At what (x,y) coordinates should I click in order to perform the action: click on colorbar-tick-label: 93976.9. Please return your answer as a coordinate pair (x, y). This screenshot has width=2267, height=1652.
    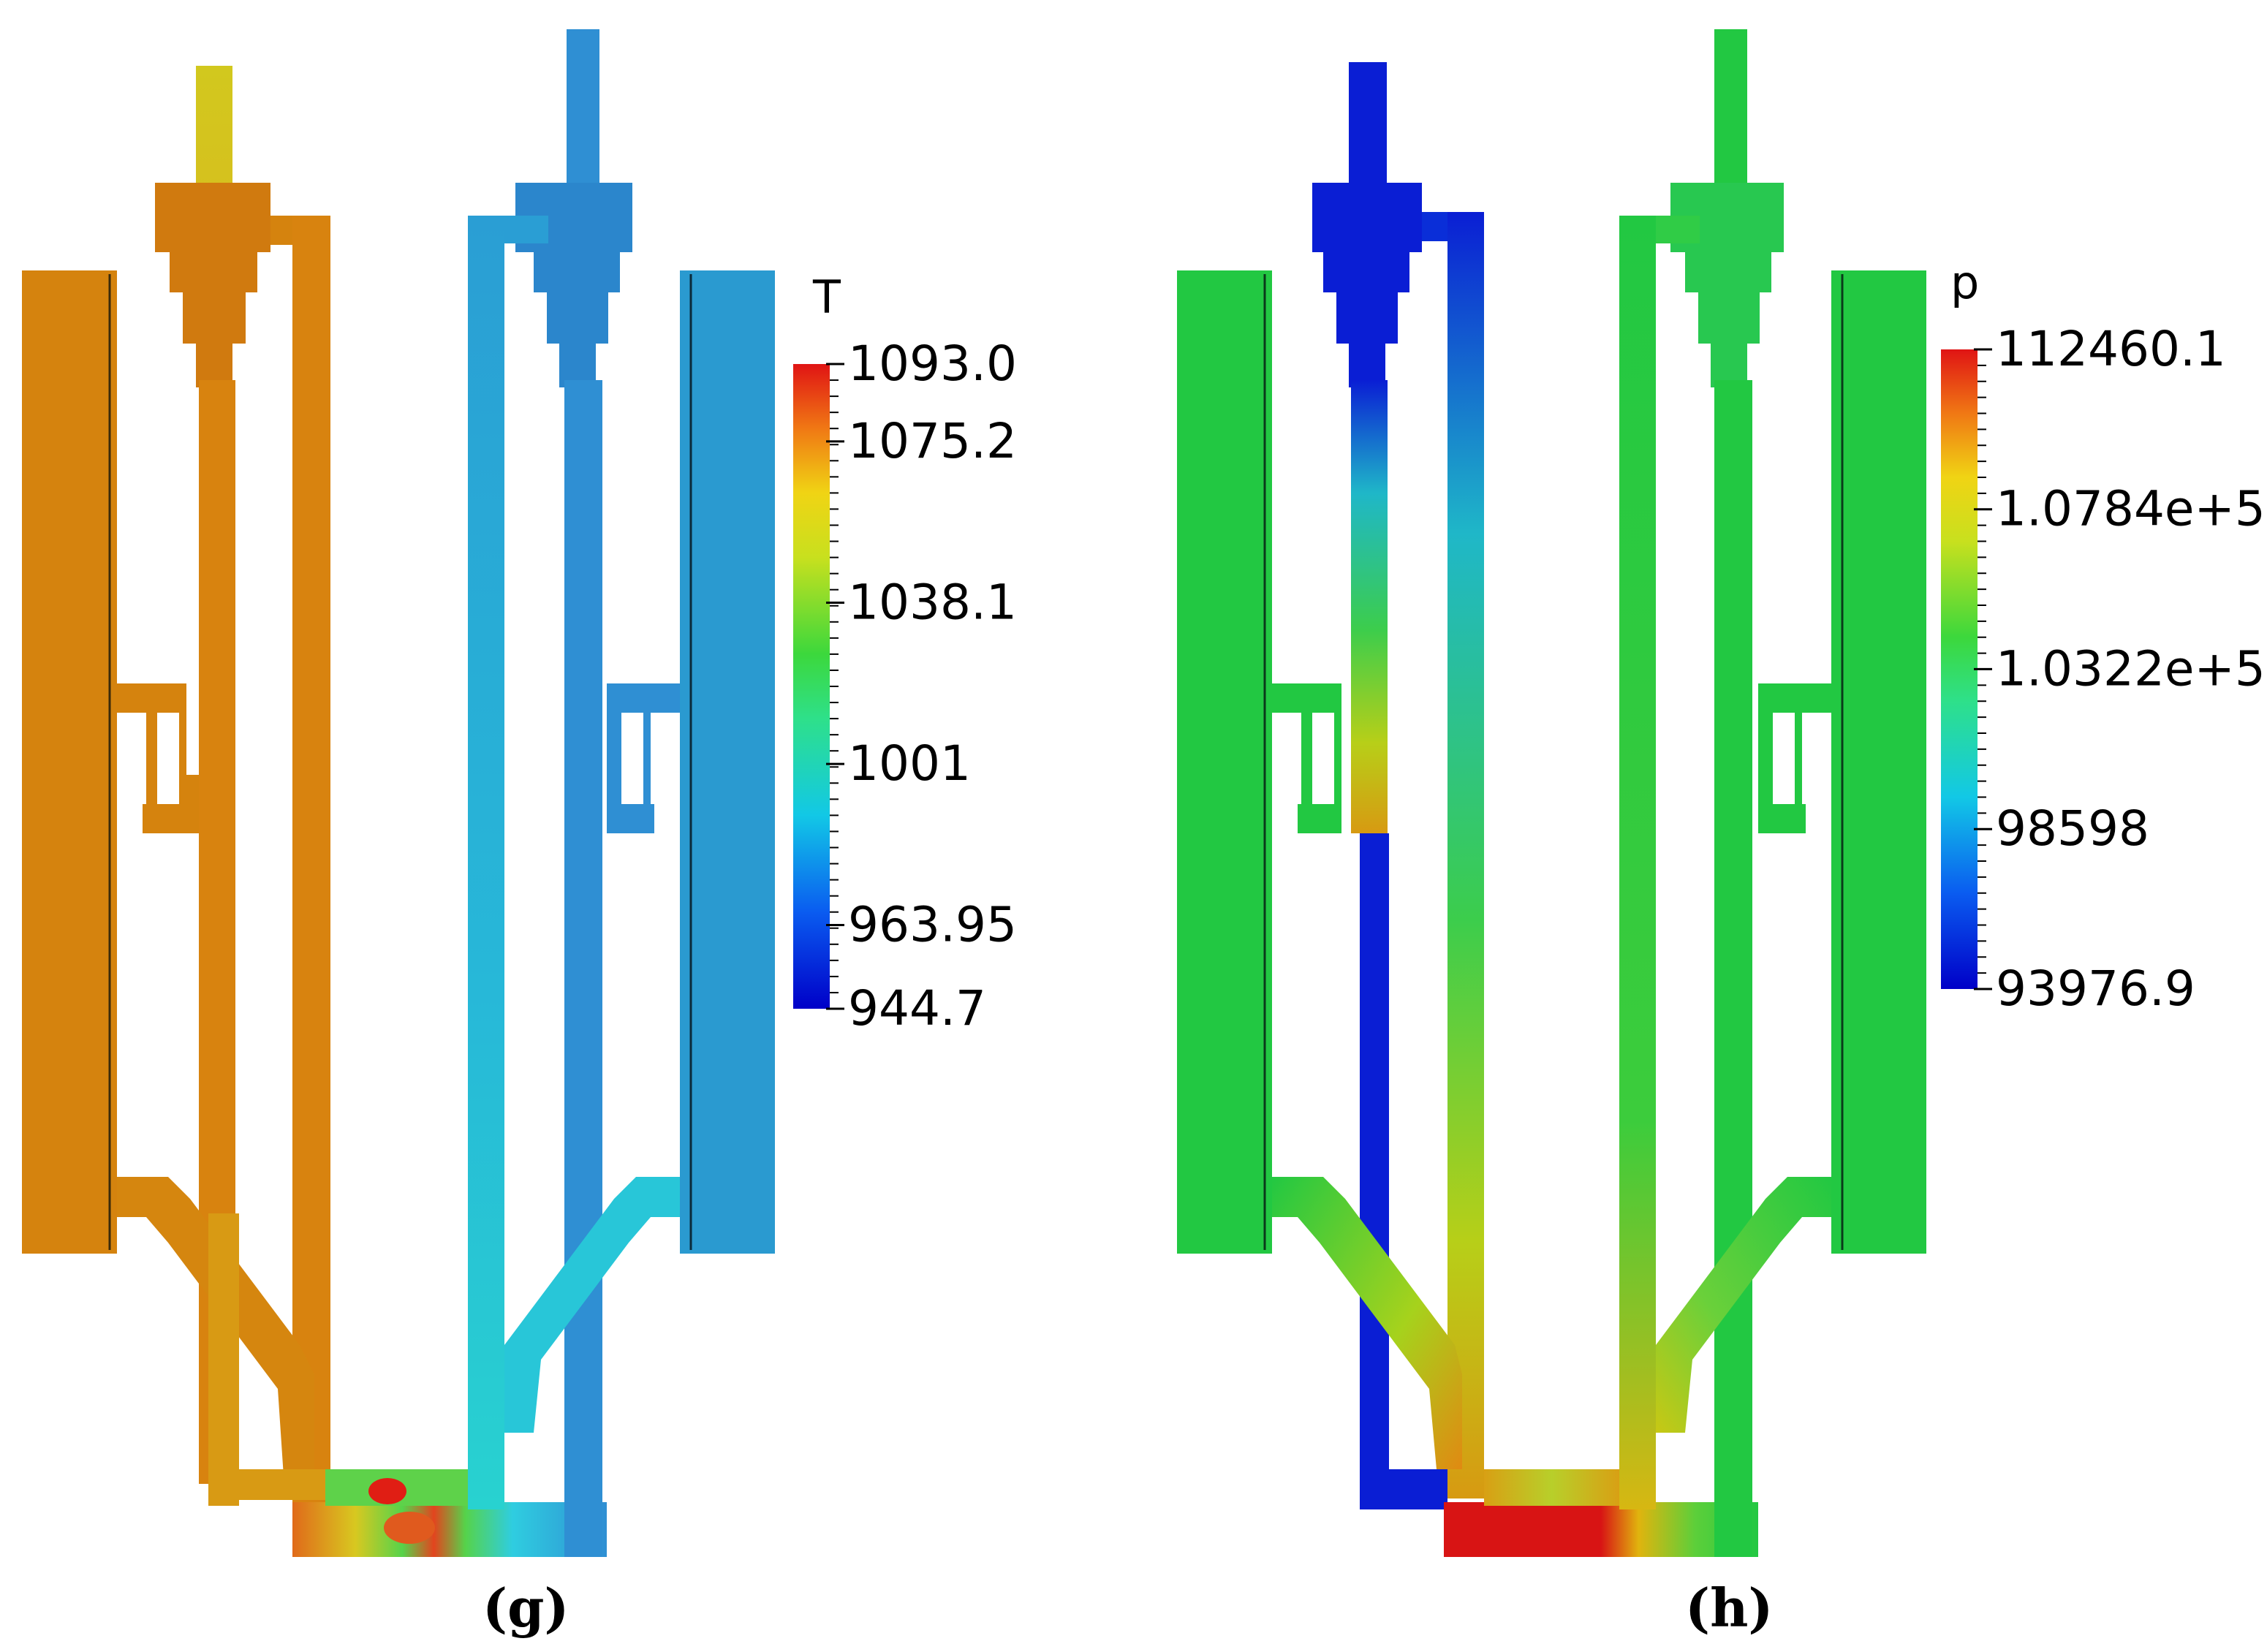
    Looking at the image, I should click on (2095, 989).